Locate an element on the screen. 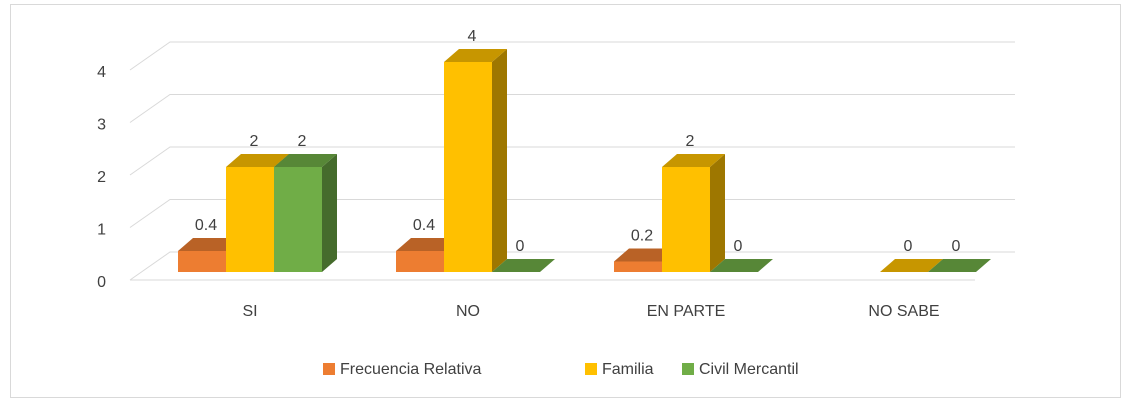 This screenshot has width=1128, height=407. legend-label: Familia is located at coordinates (628, 369).